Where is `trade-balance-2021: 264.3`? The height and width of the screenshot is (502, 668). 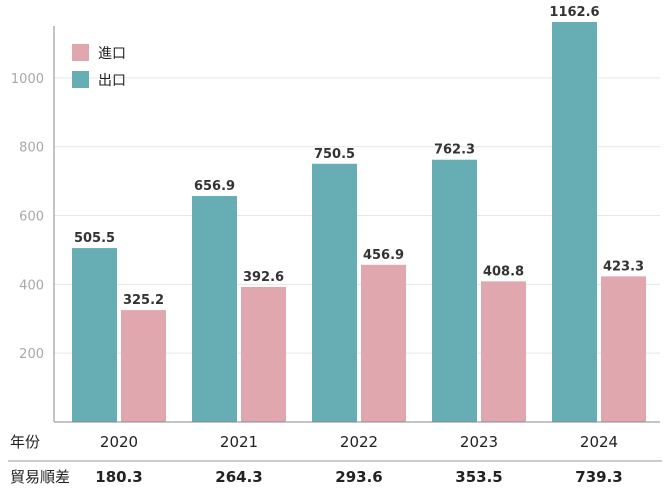 trade-balance-2021: 264.3 is located at coordinates (238, 477).